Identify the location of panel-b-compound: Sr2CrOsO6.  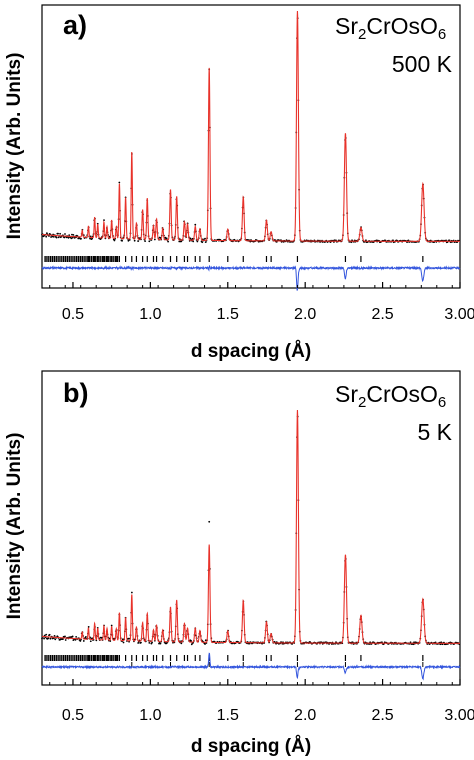
(390, 396).